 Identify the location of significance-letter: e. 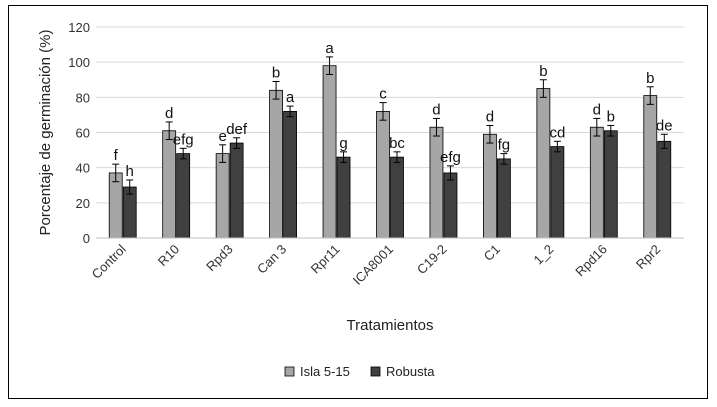
(222, 136).